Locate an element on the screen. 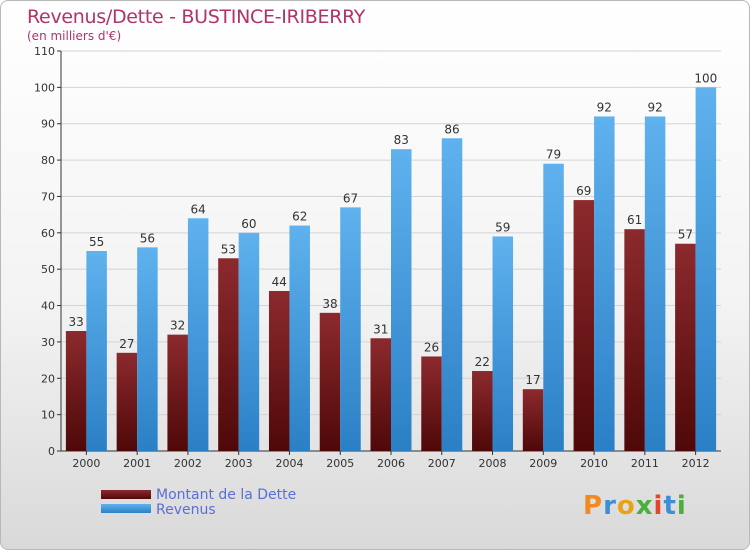 The image size is (750, 550). x-tick-label: 2006 is located at coordinates (391, 463).